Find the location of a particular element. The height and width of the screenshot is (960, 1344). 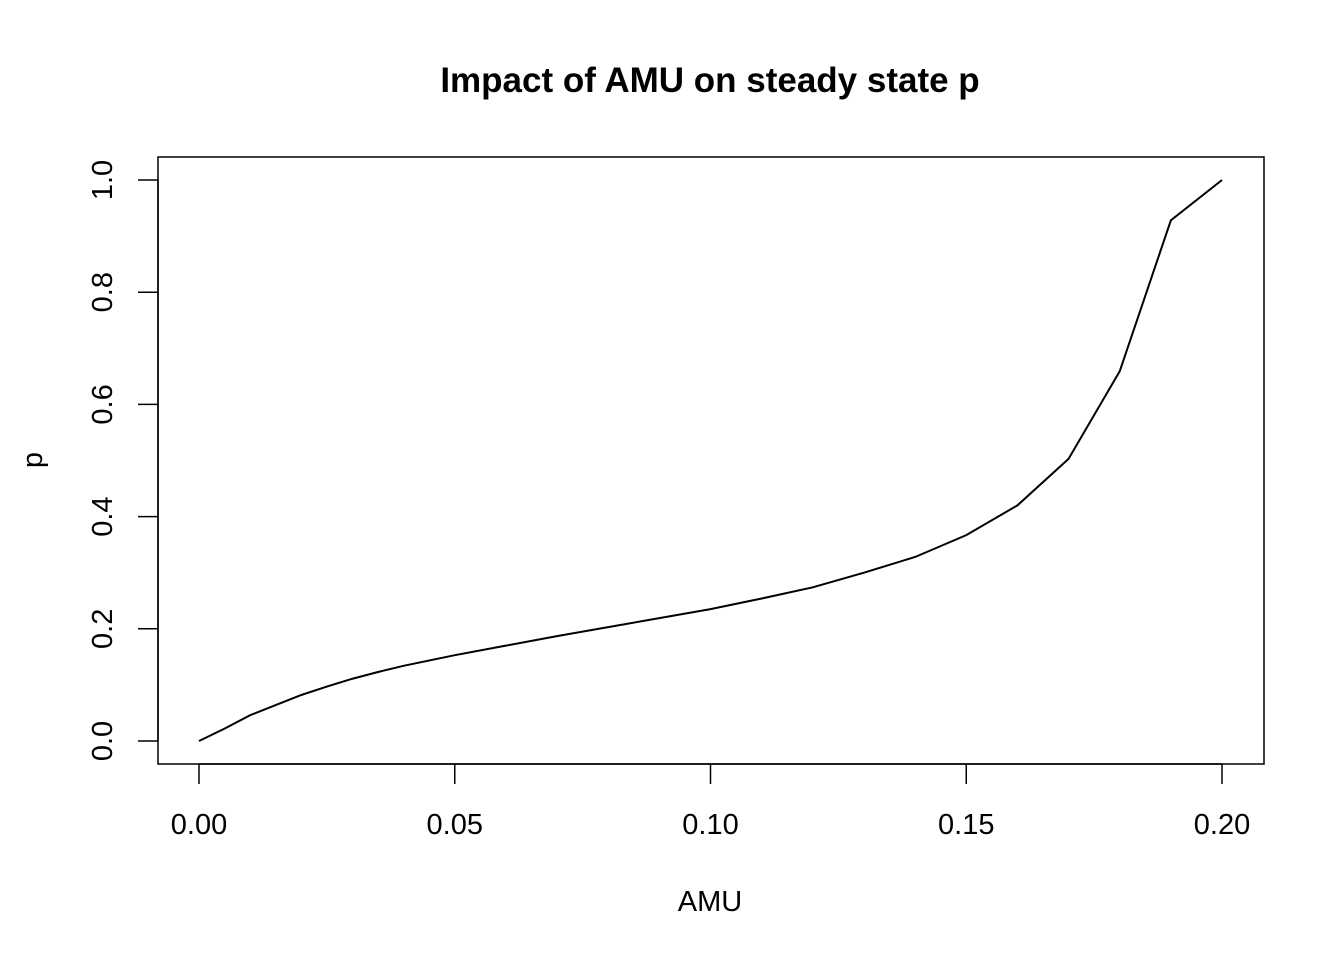

y-axis-label: p is located at coordinates (33, 460).